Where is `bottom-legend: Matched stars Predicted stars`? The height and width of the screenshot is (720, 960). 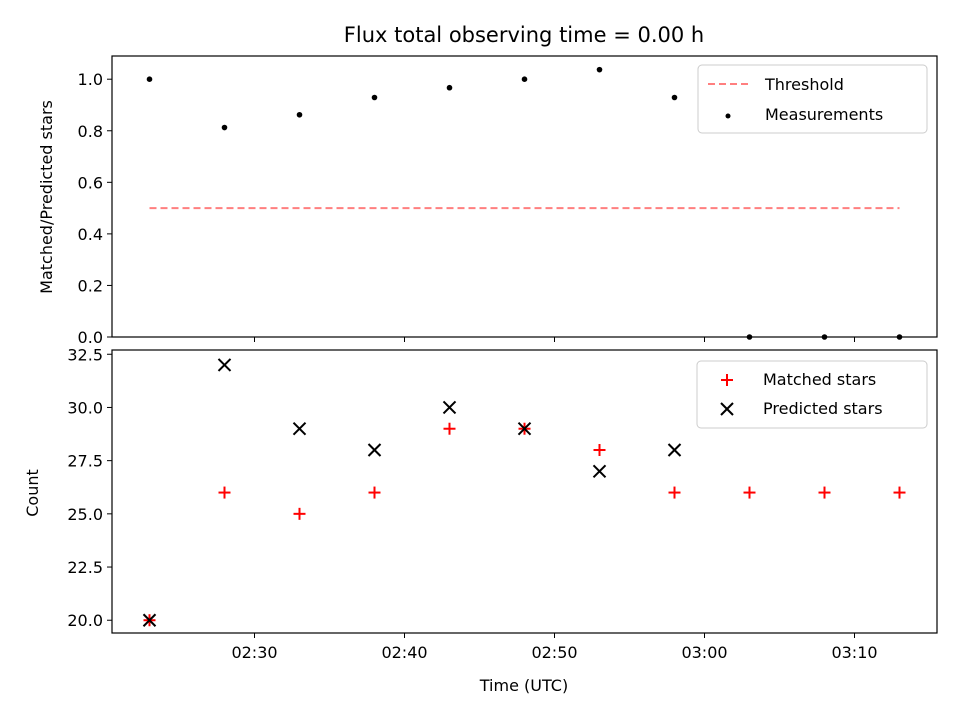
bottom-legend: Matched stars Predicted stars is located at coordinates (812, 394).